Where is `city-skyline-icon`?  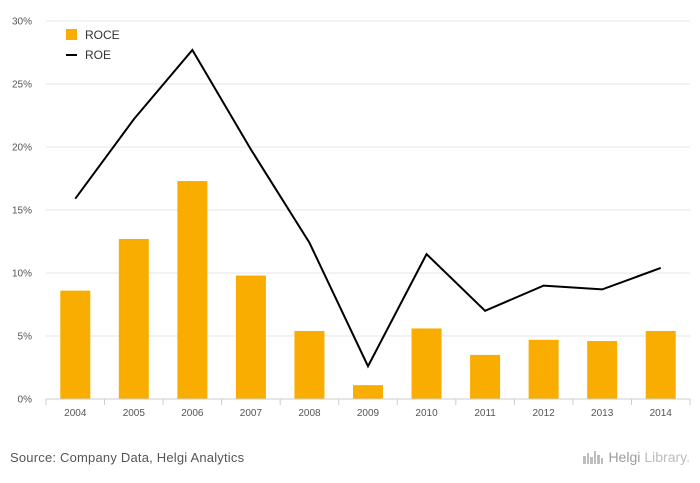 city-skyline-icon is located at coordinates (593, 457).